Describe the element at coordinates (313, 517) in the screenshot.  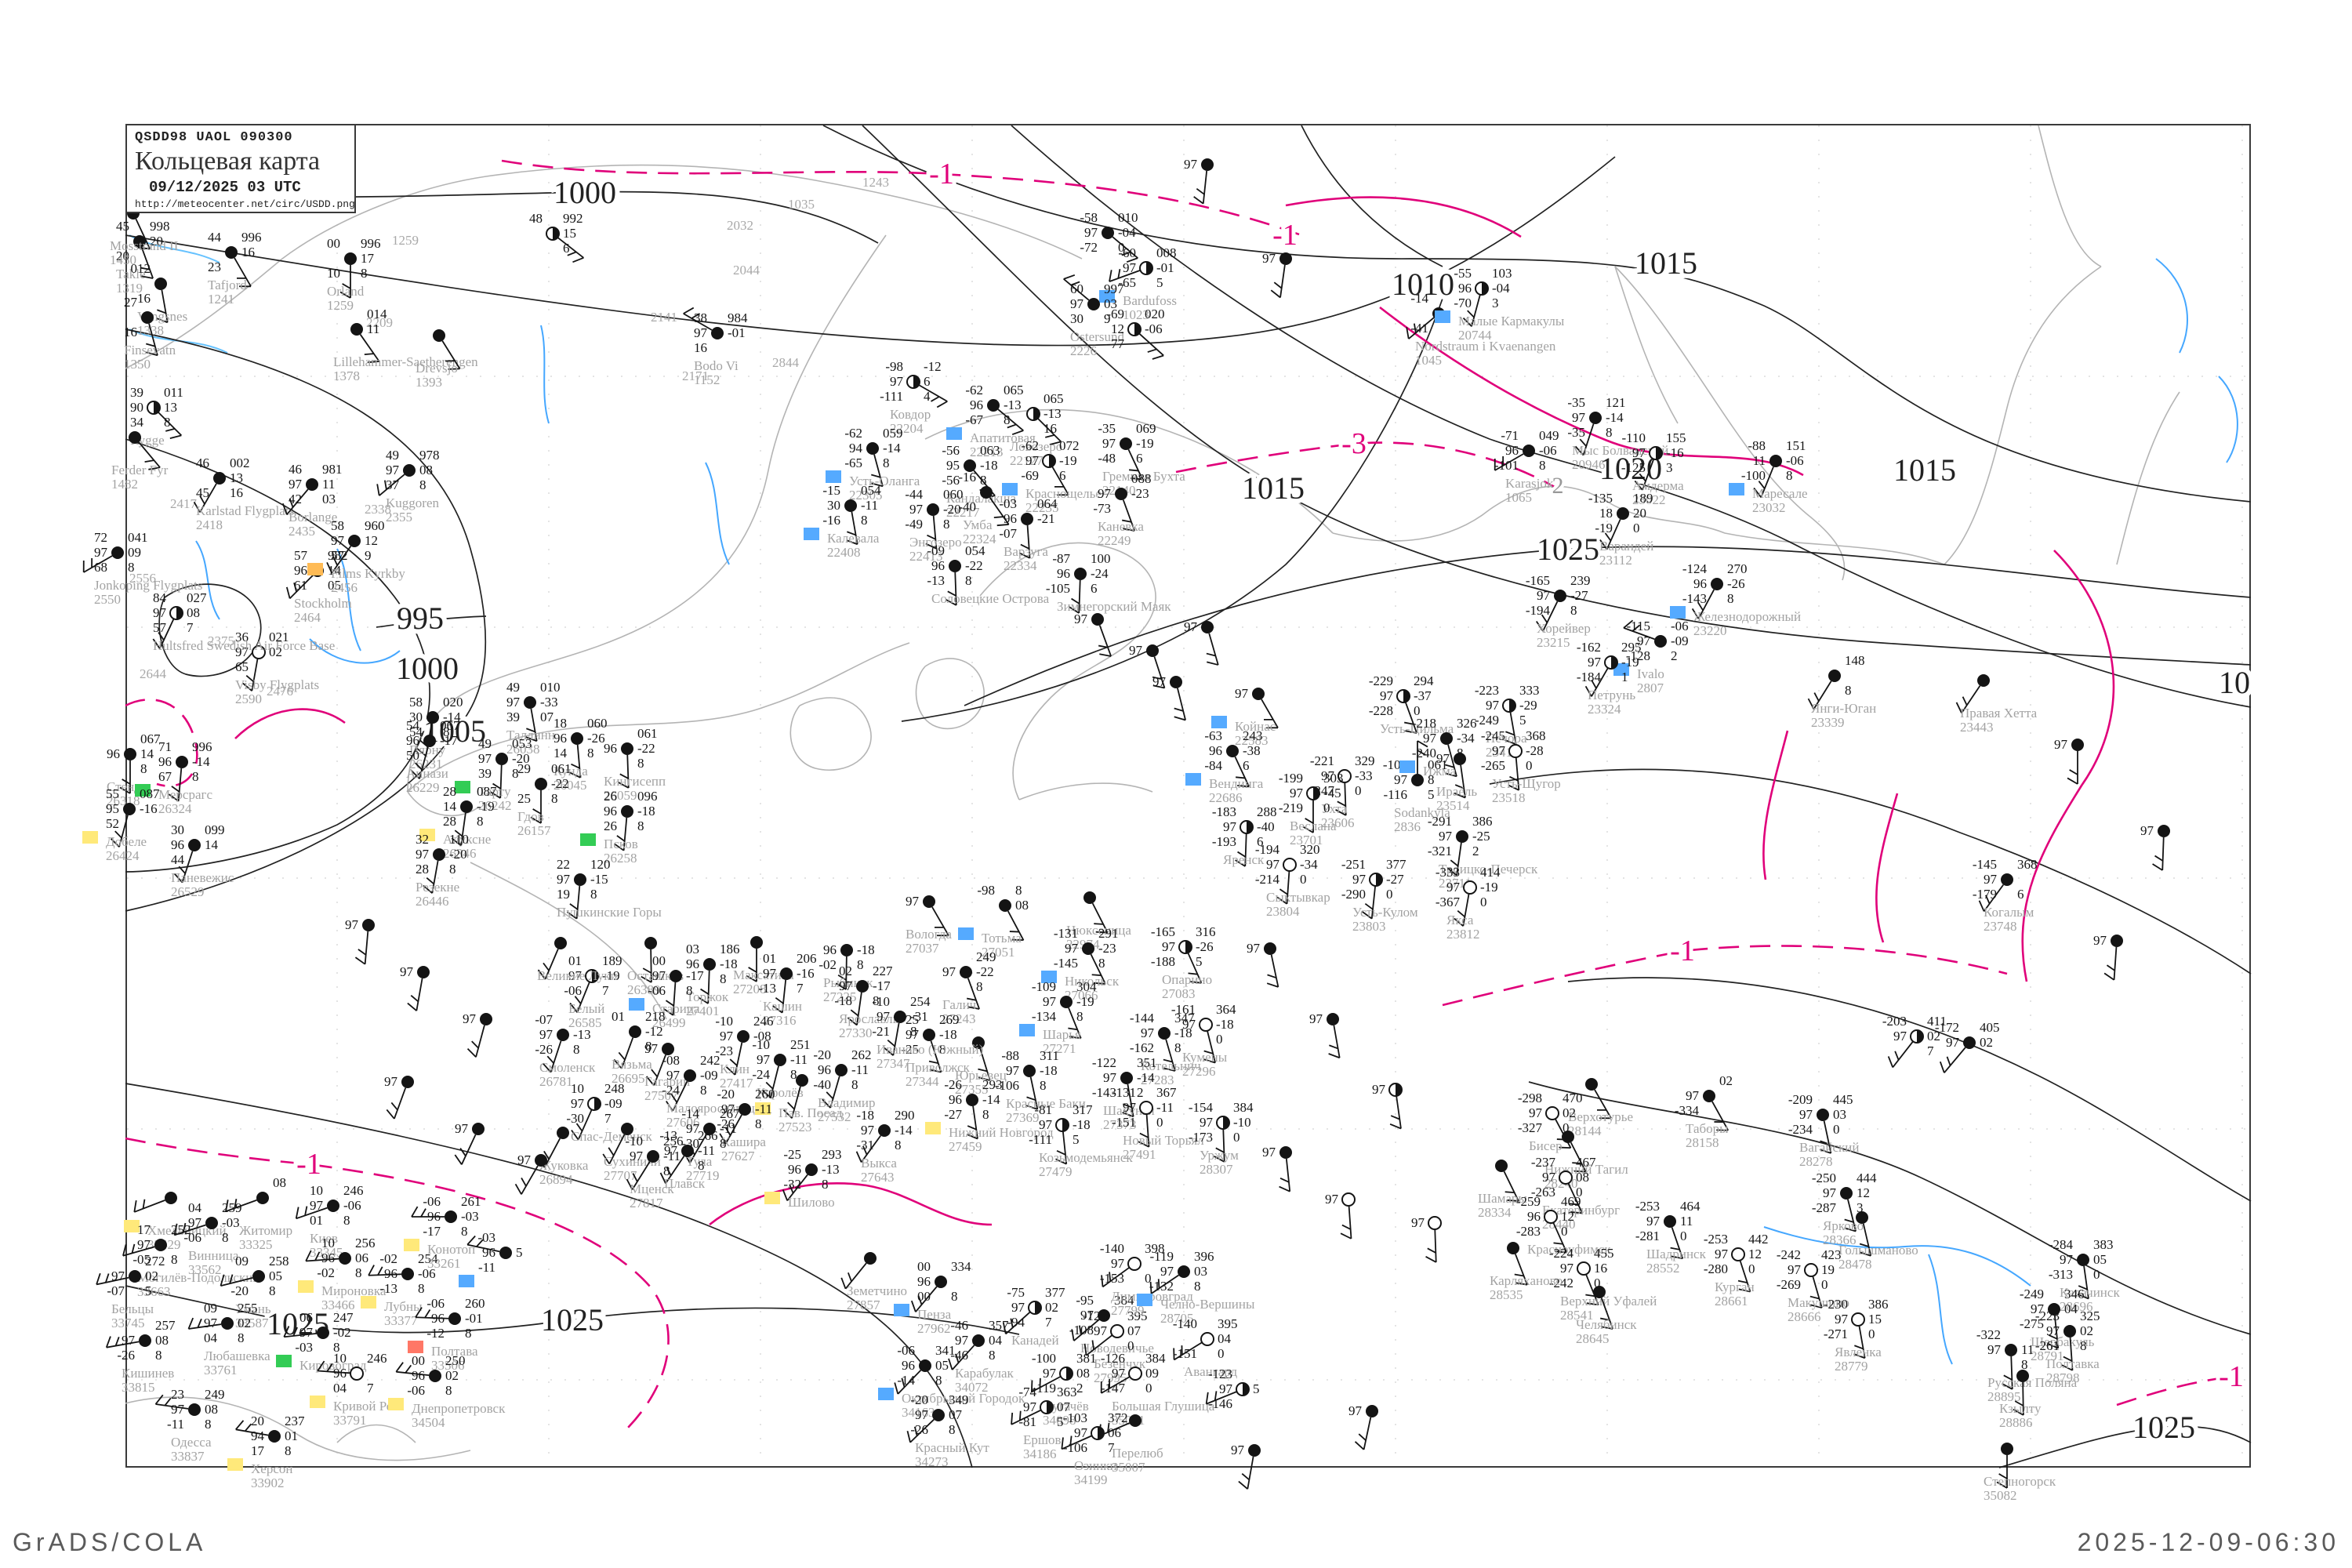
I see `station-name: Borlange` at that location.